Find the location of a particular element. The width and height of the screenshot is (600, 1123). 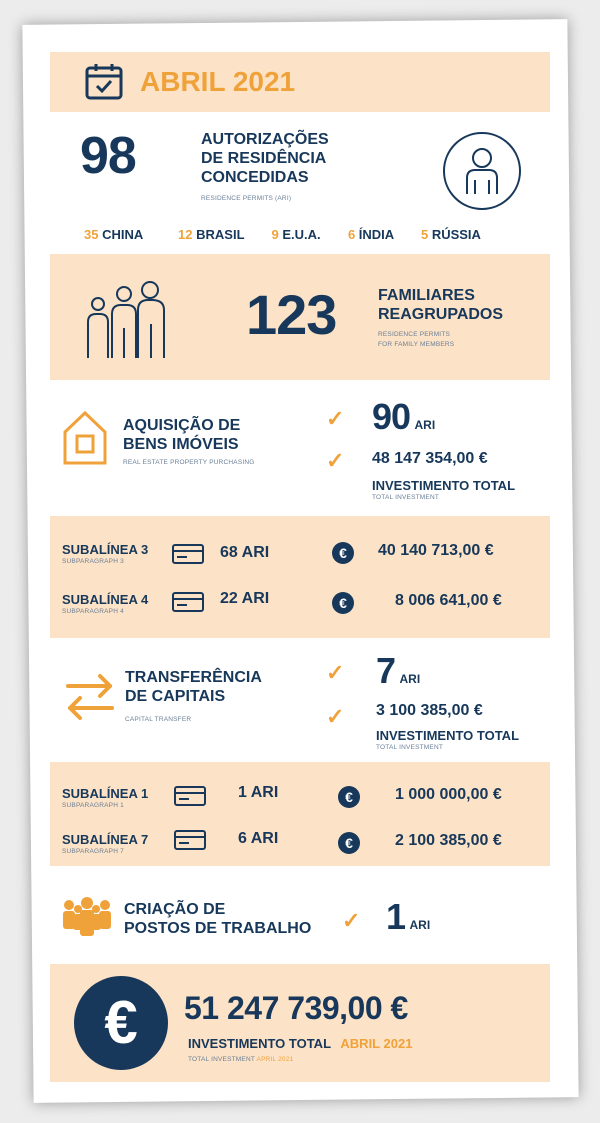

subparagraph-amount: 40 140 713,00 € is located at coordinates (436, 550).